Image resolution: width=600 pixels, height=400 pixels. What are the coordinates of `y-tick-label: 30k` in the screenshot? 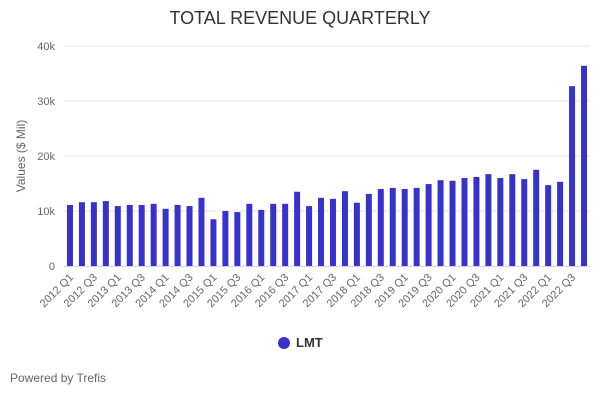 It's located at (46, 102).